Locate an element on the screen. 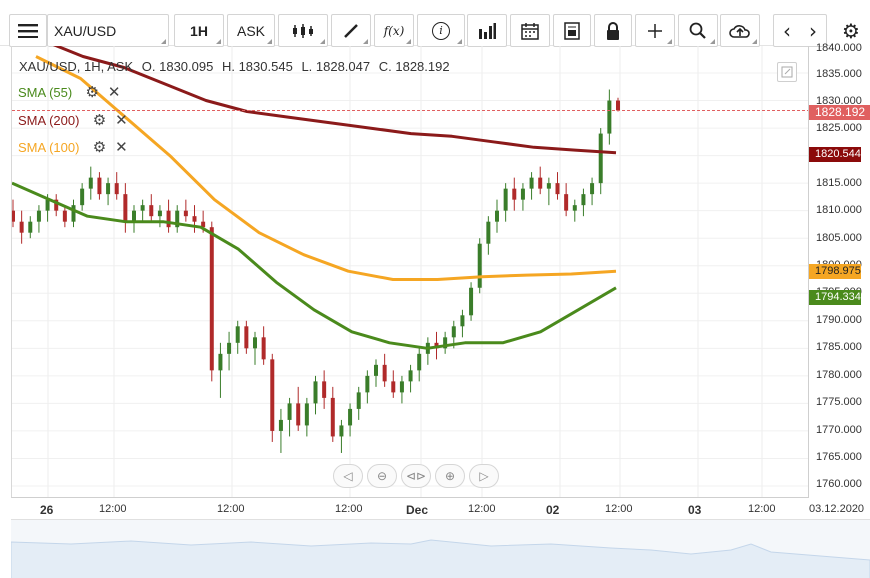  price-label: 1770.000 is located at coordinates (839, 430).